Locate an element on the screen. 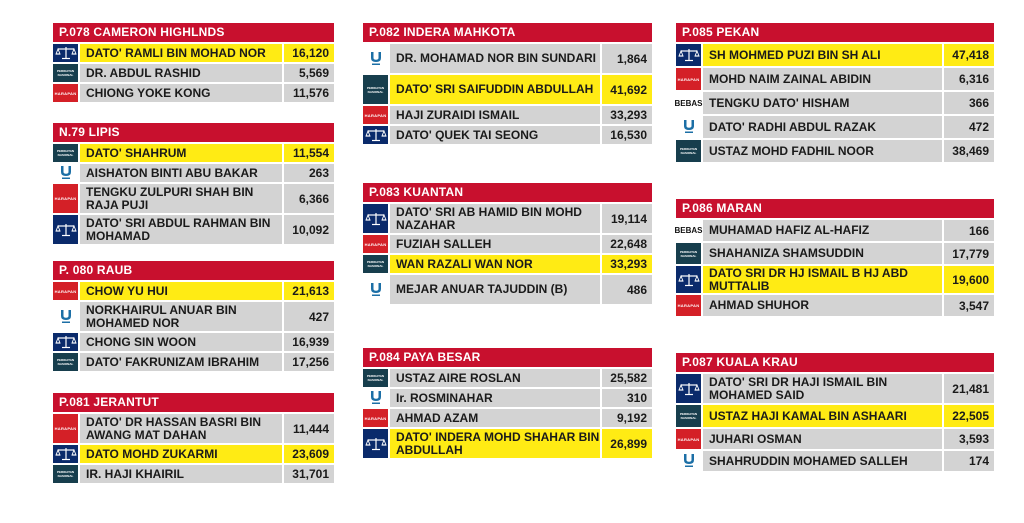  candidate-name: AISHATON BINTI ABU BAKAR is located at coordinates (181, 173).